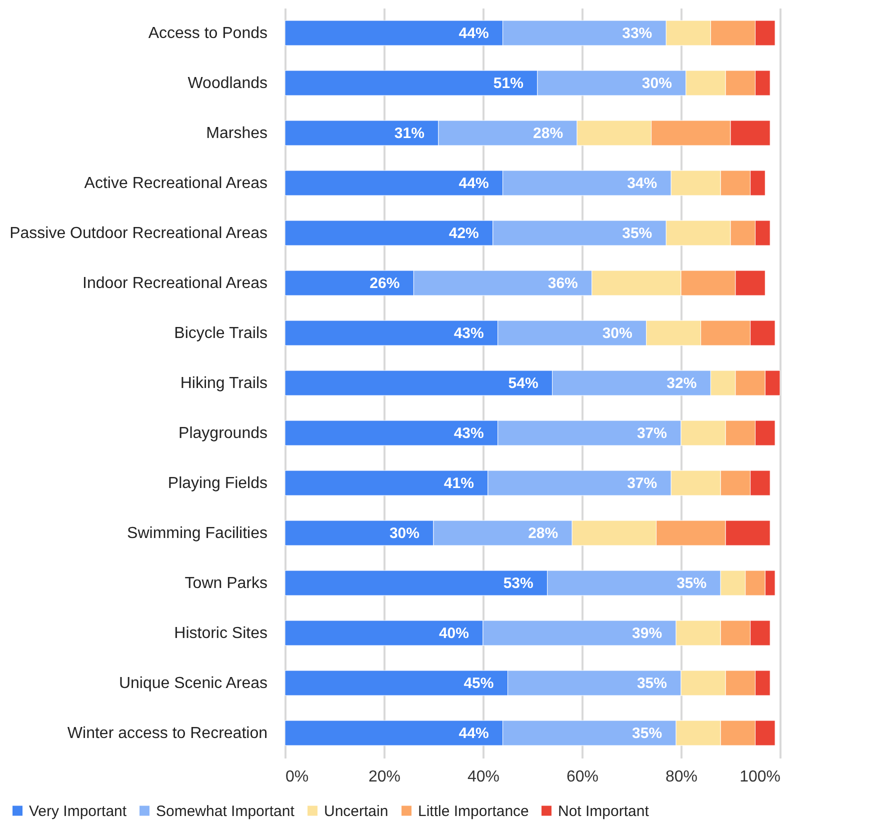  What do you see at coordinates (223, 433) in the screenshot?
I see `y-tick-label: Playgrounds` at bounding box center [223, 433].